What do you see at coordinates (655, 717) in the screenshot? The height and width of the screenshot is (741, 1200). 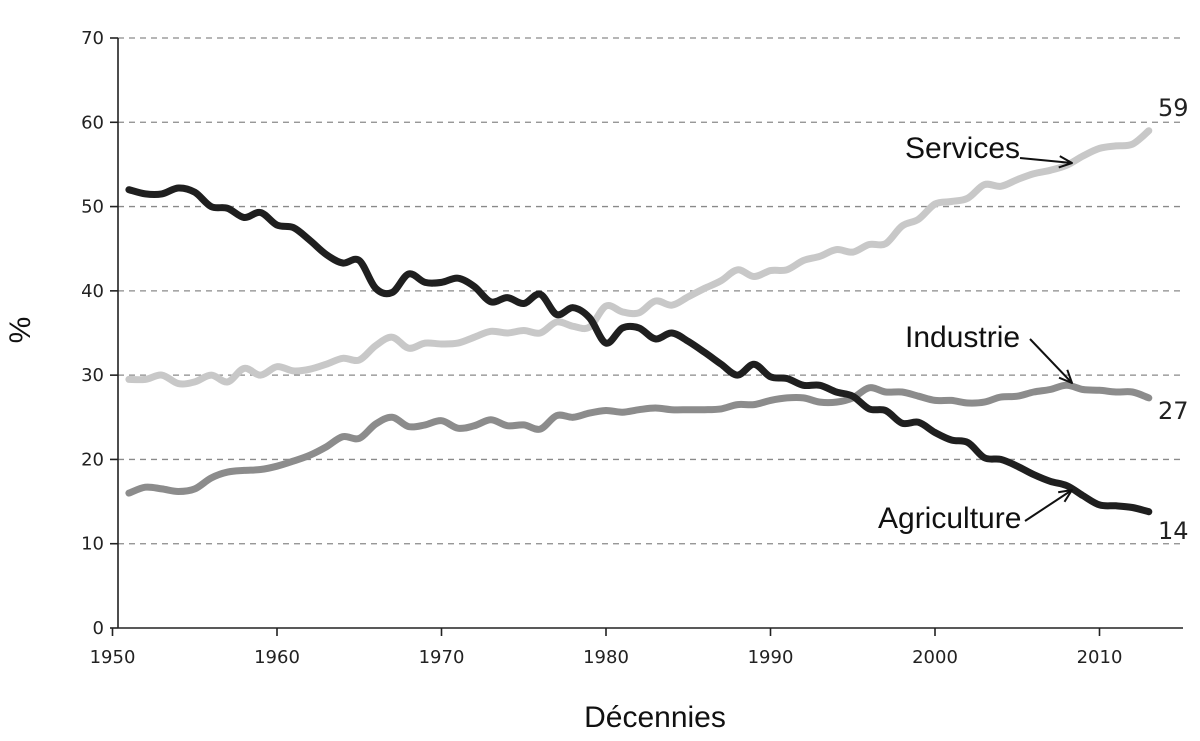 I see `x-axis-label: Décennies` at bounding box center [655, 717].